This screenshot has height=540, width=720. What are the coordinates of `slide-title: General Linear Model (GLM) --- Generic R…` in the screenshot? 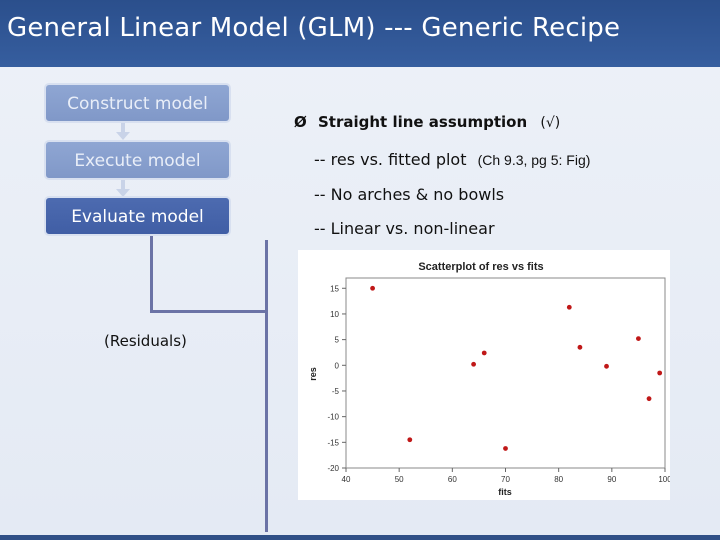 It's located at (314, 28).